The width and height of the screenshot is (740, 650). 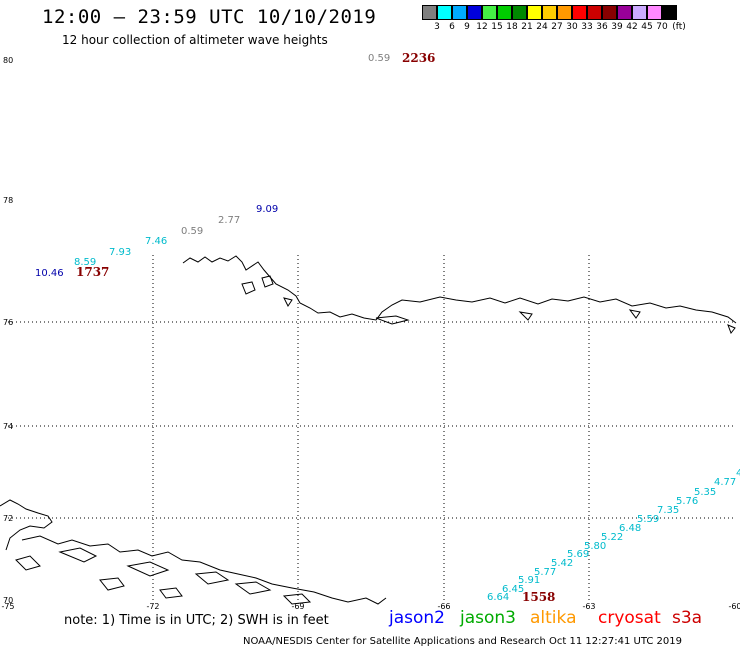 What do you see at coordinates (8, 60) in the screenshot?
I see `latitude-label: 80` at bounding box center [8, 60].